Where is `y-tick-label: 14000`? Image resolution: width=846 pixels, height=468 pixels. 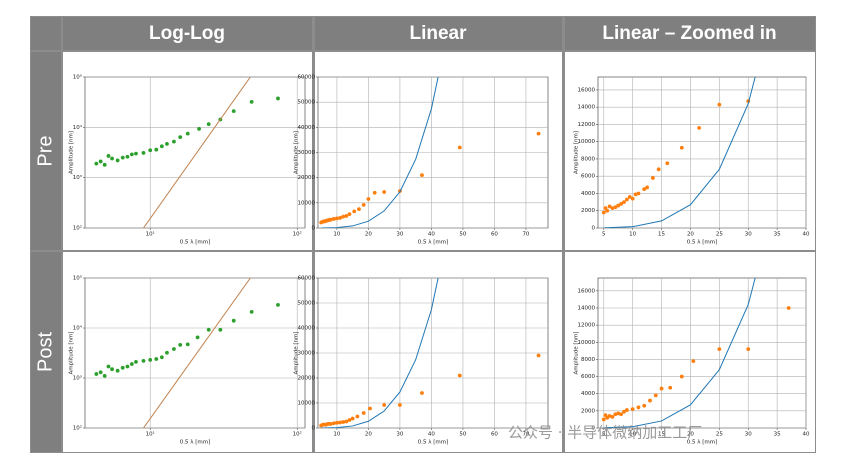
y-tick-label: 14000 is located at coordinates (587, 309).